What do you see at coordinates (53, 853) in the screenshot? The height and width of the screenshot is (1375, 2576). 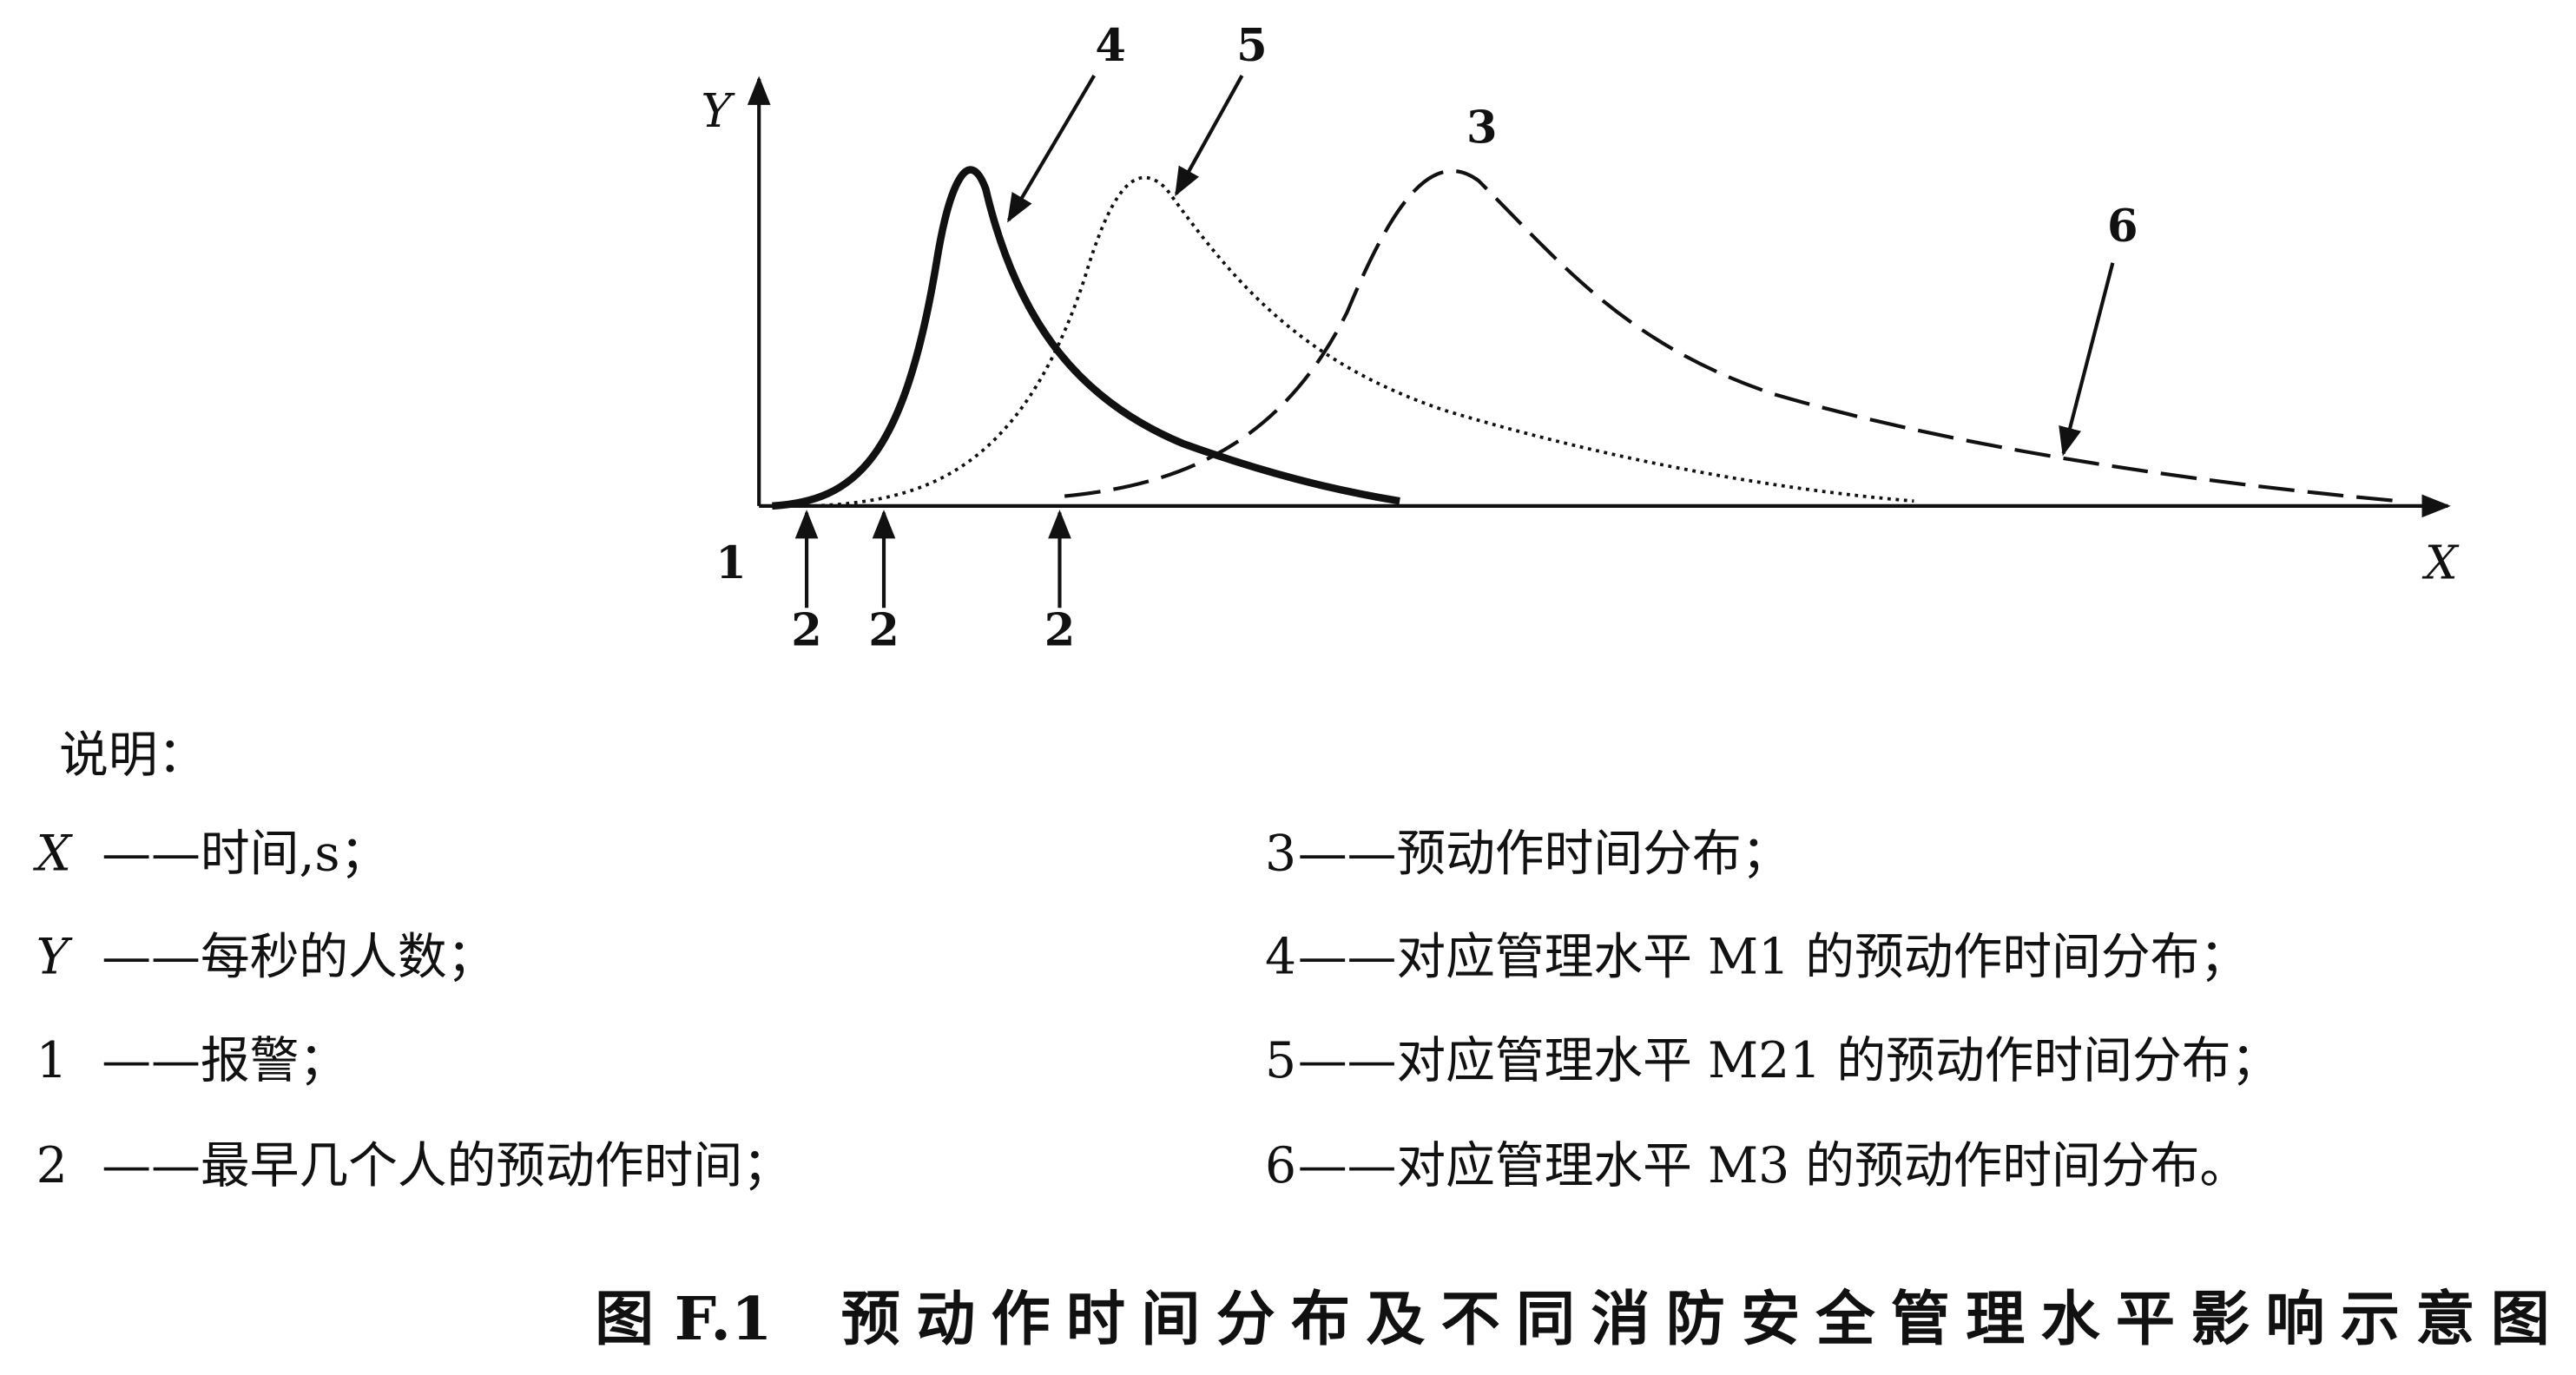 I see `legend-key: X` at bounding box center [53, 853].